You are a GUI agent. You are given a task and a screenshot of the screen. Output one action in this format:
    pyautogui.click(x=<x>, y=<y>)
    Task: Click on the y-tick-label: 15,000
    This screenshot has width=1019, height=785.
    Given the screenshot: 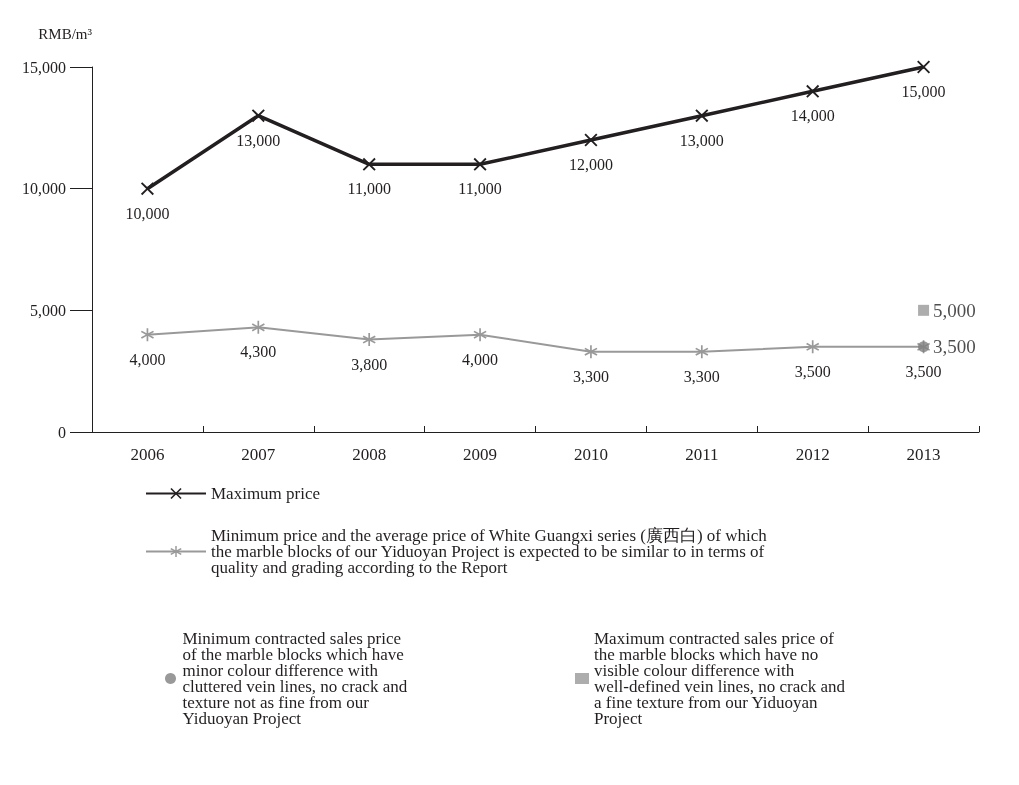 What is the action you would take?
    pyautogui.click(x=44, y=67)
    